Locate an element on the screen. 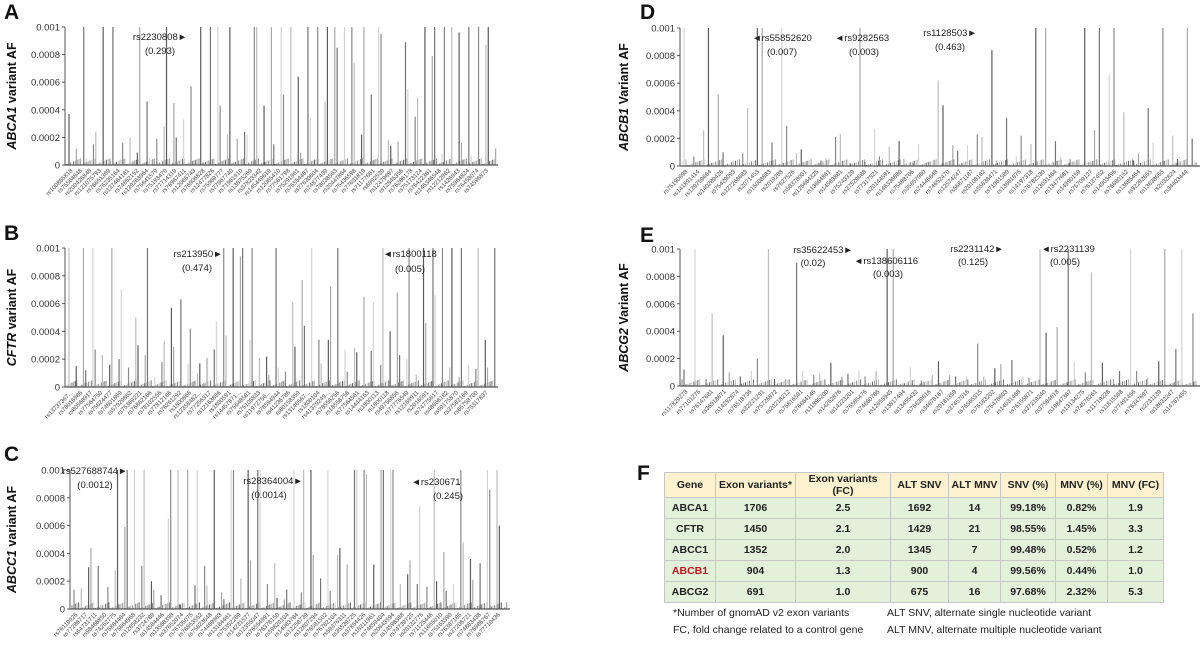 This screenshot has width=1203, height=650. table-cell: 99.48% is located at coordinates (1028, 550).